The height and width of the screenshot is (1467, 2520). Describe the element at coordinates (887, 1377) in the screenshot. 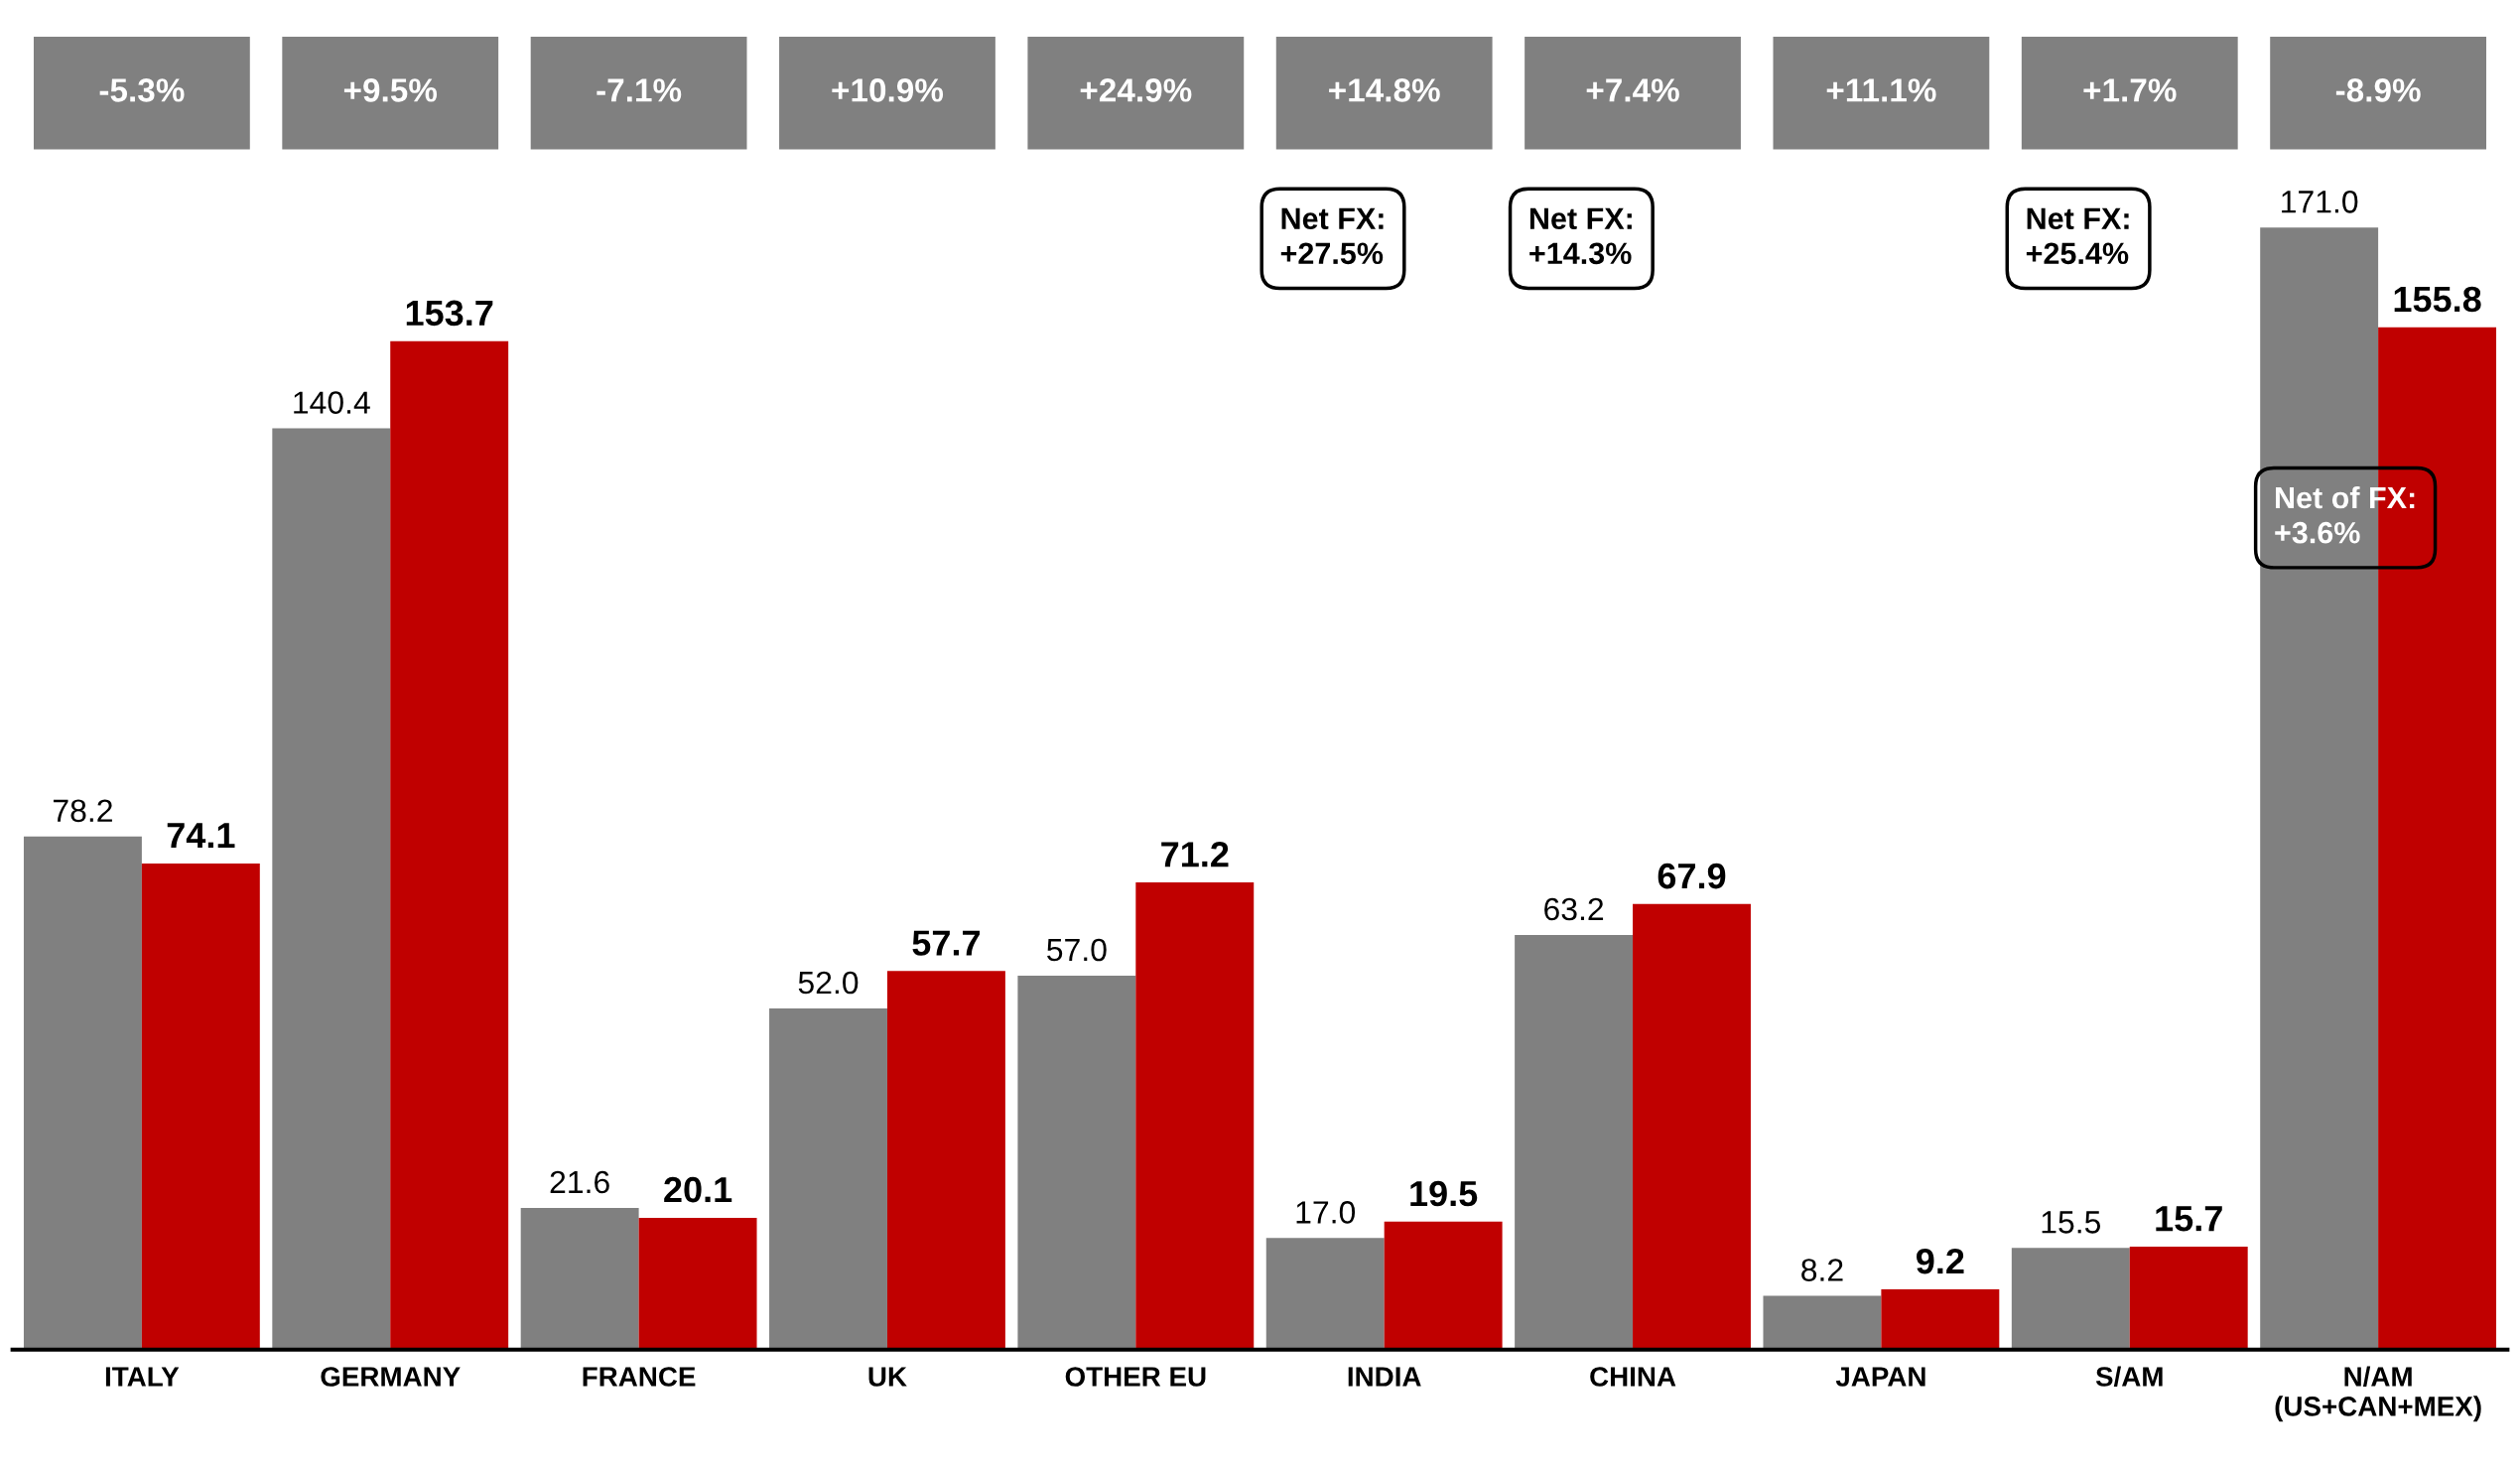

I see `x-tick-label: UK` at that location.